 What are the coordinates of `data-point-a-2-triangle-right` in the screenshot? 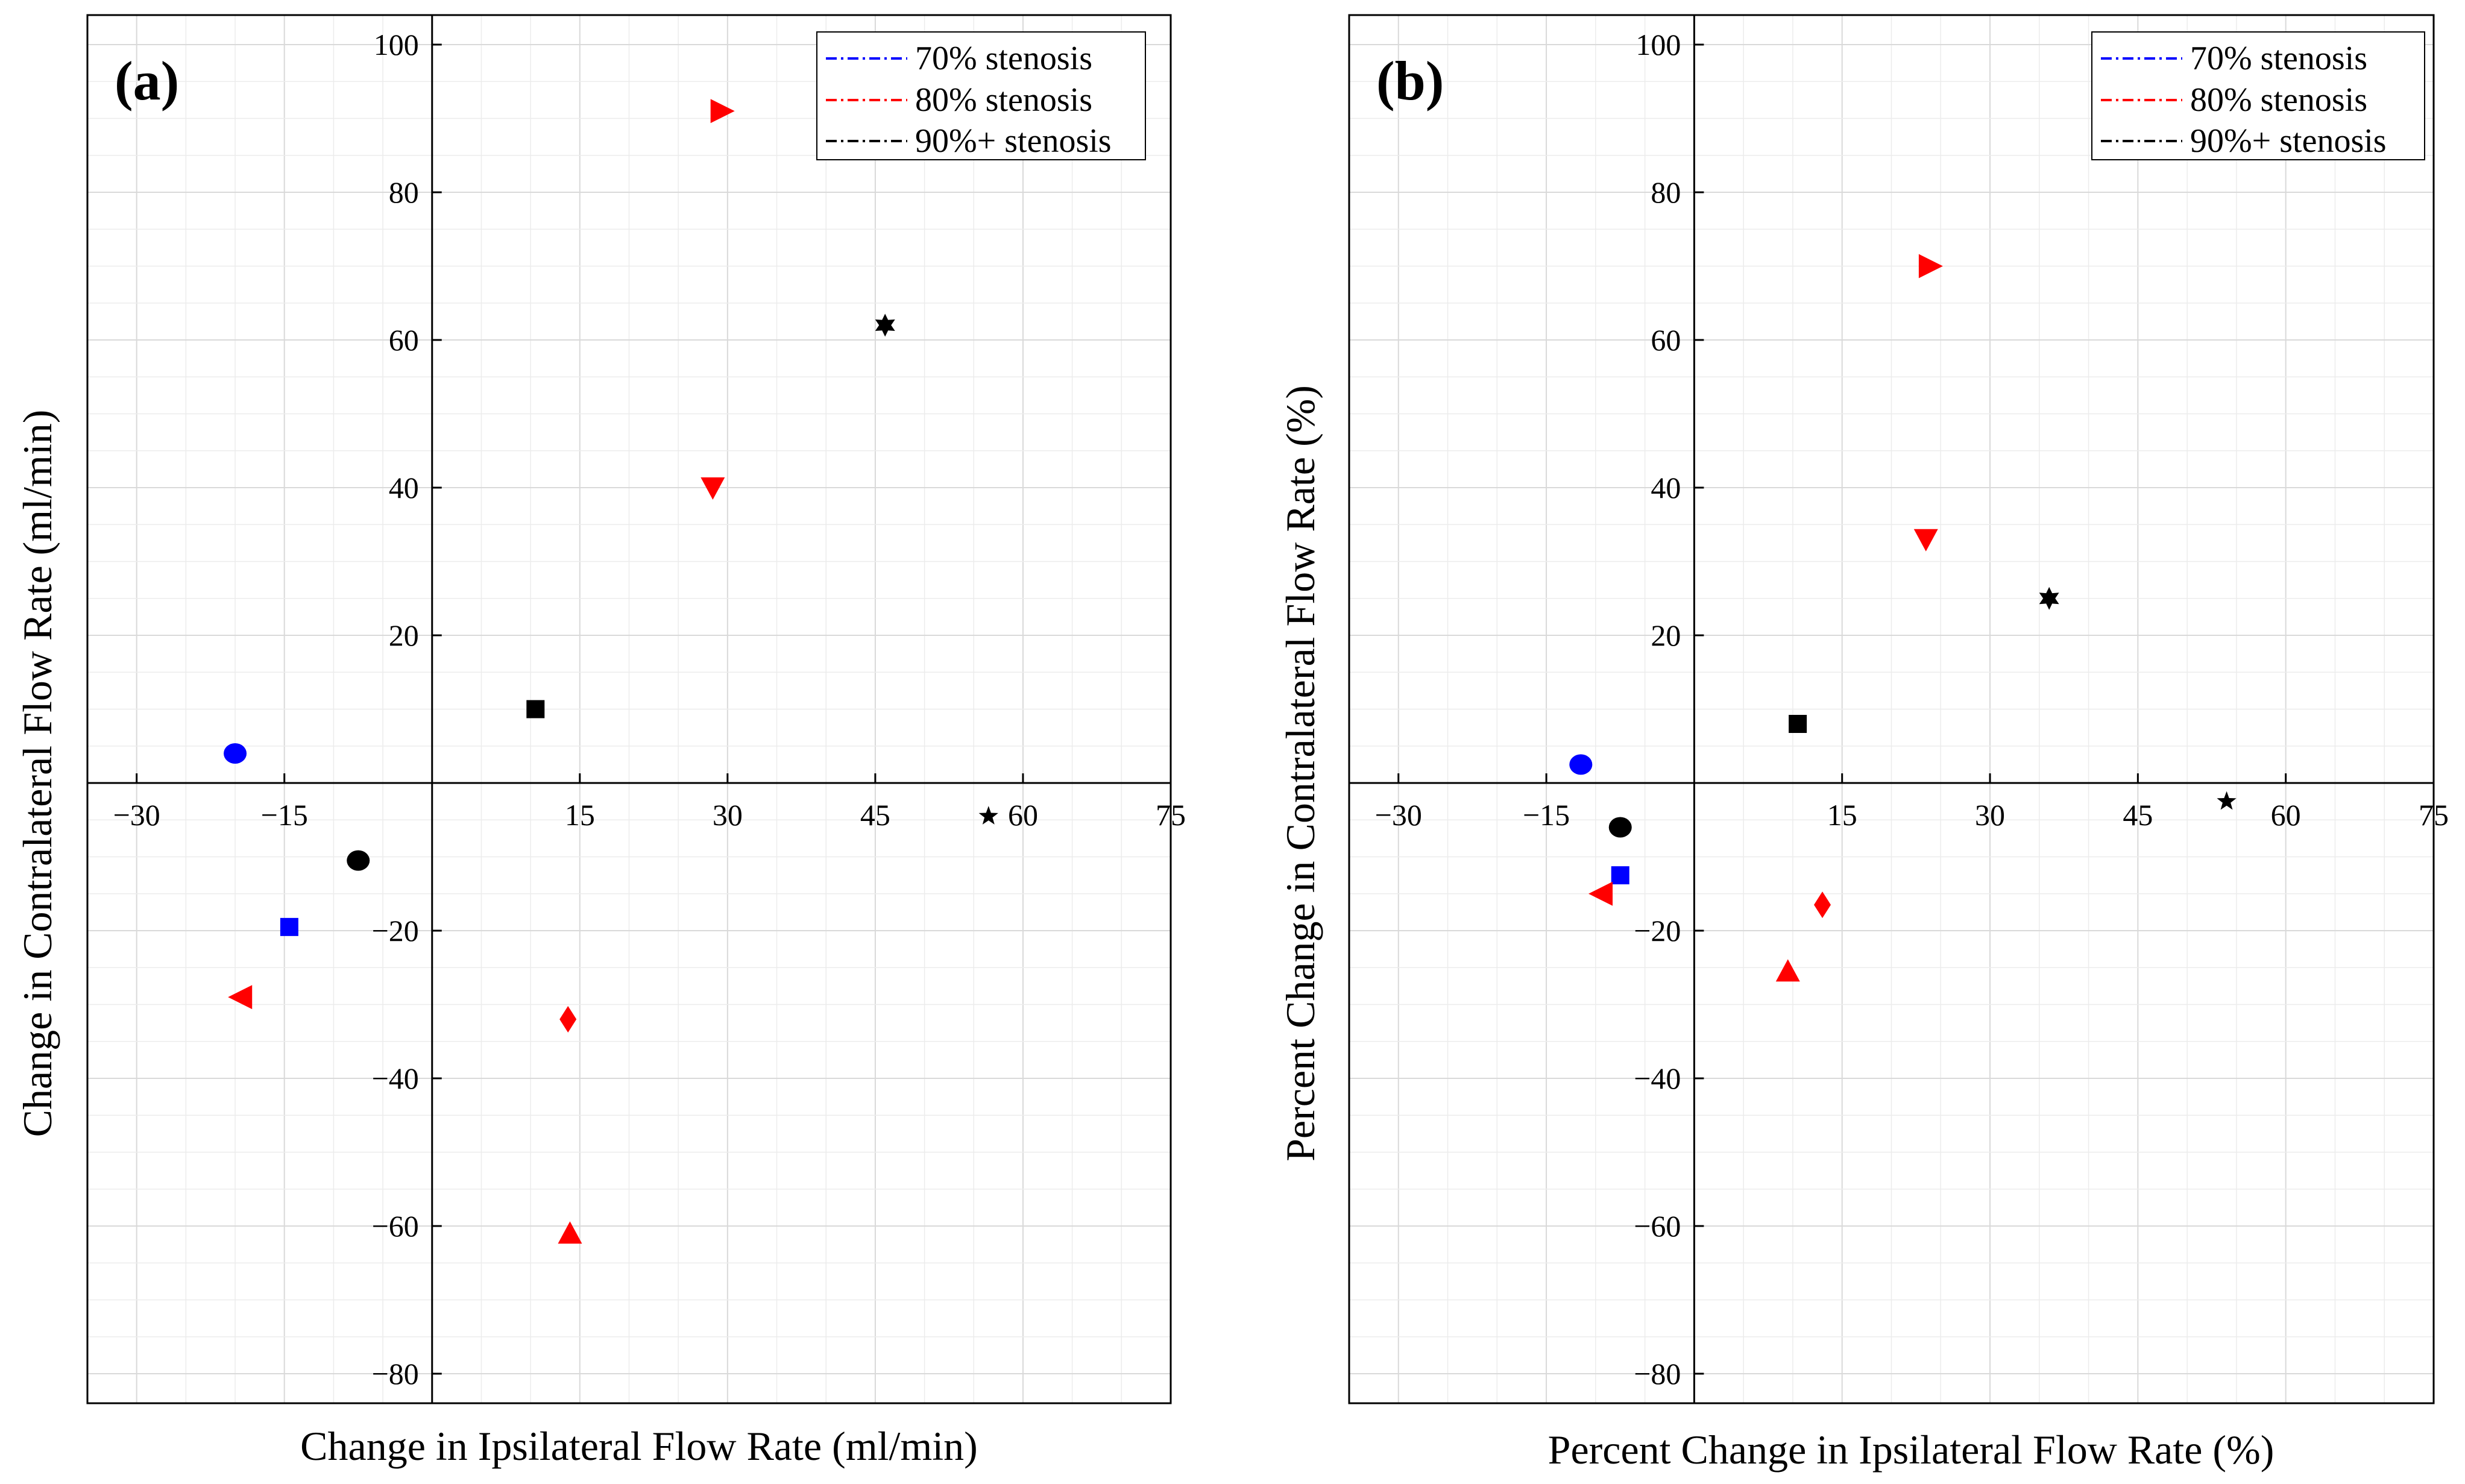 It's located at (722, 112).